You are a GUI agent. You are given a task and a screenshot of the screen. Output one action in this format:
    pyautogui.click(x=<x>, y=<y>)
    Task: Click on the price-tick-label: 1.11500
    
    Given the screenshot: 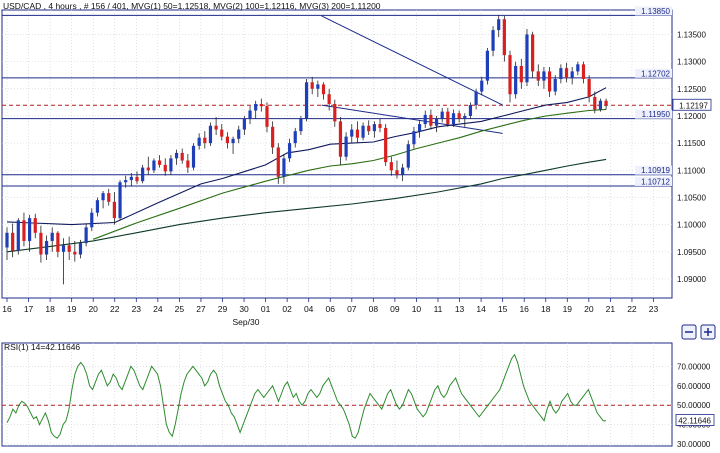 What is the action you would take?
    pyautogui.click(x=691, y=143)
    